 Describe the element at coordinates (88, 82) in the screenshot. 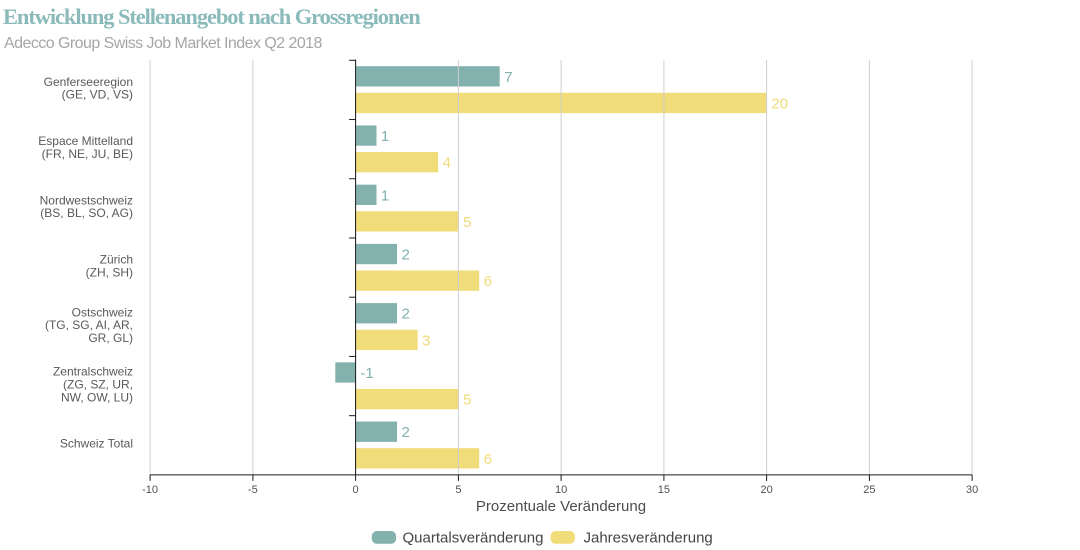

I see `svg-text: Genferseeregion` at that location.